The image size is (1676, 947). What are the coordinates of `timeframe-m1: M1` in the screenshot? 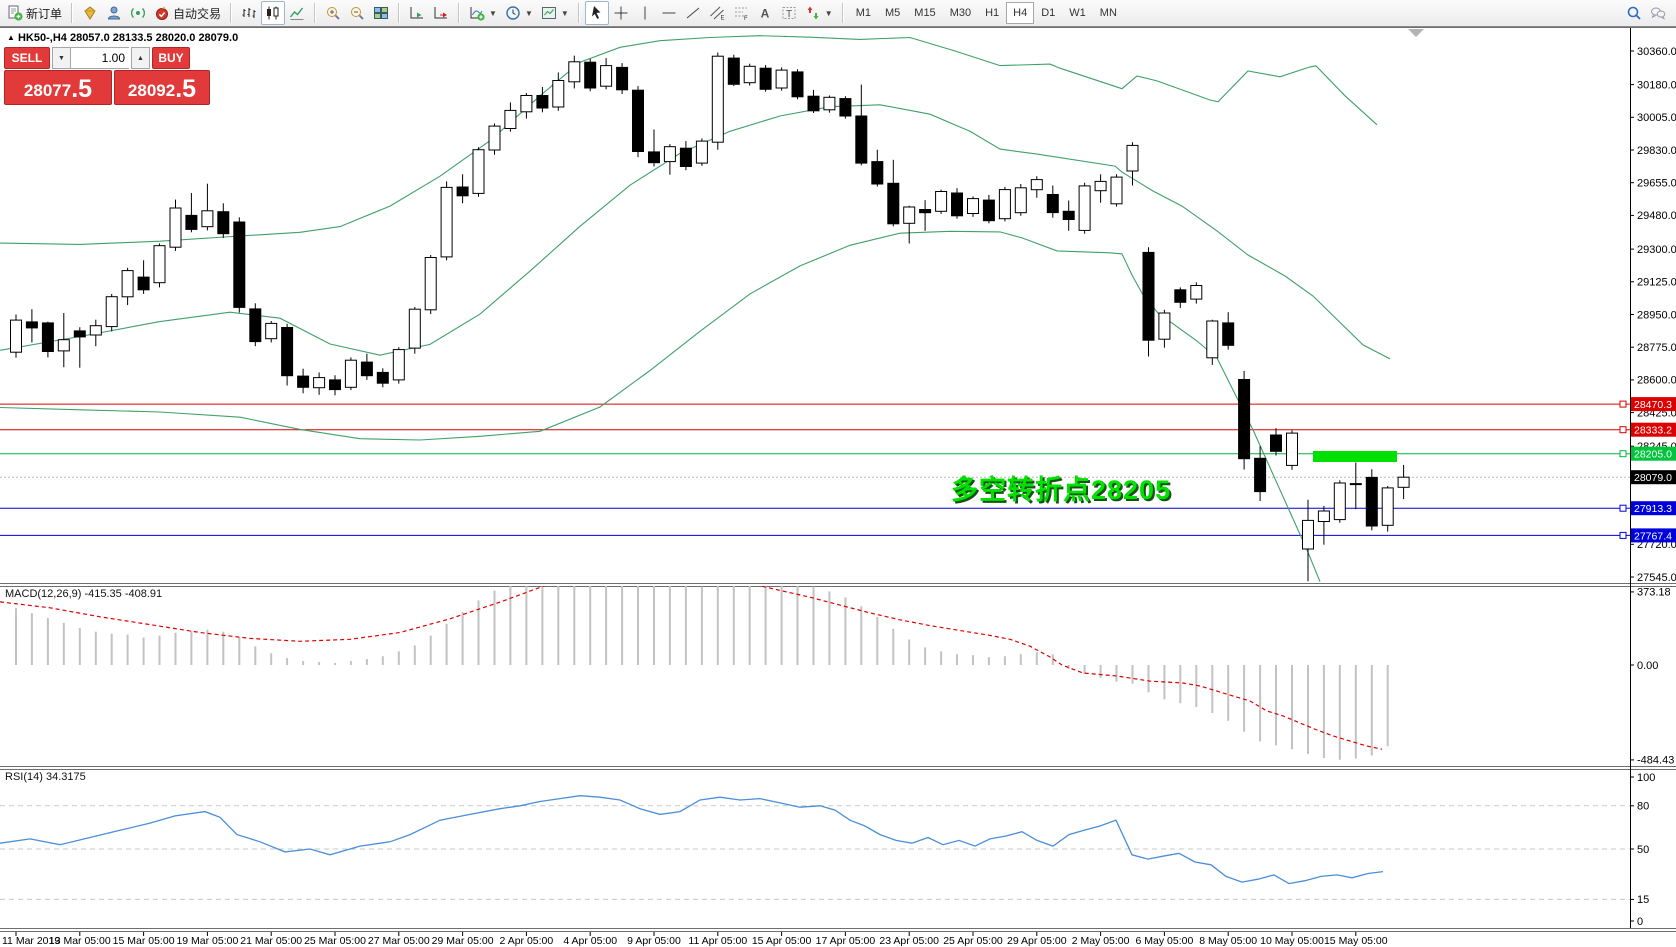 It's located at (863, 13).